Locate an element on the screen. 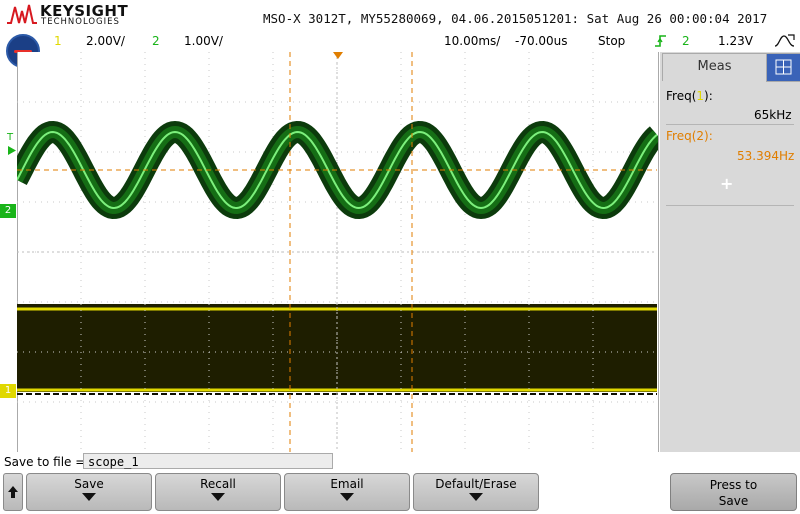 The width and height of the screenshot is (800, 514). press-to-save-button: Press to Save is located at coordinates (733, 492).